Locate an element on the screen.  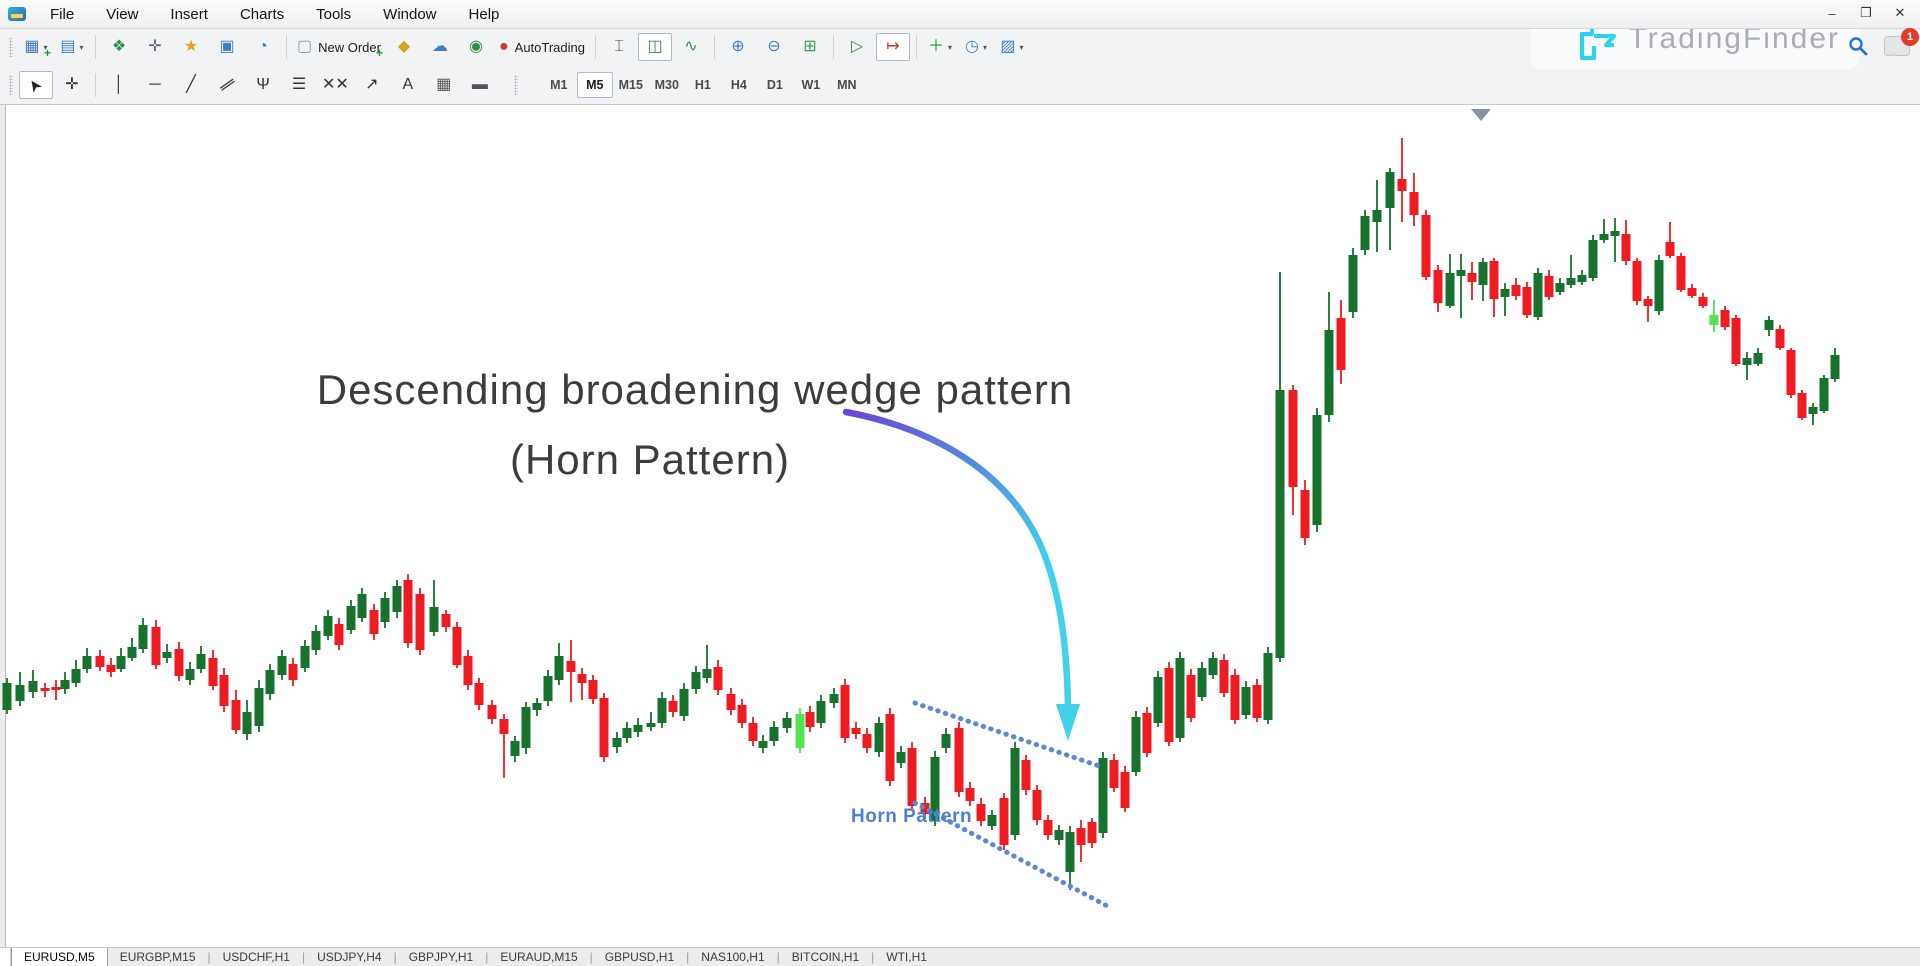
chart-tab-wti-h1: WTI,H1 is located at coordinates (906, 957).